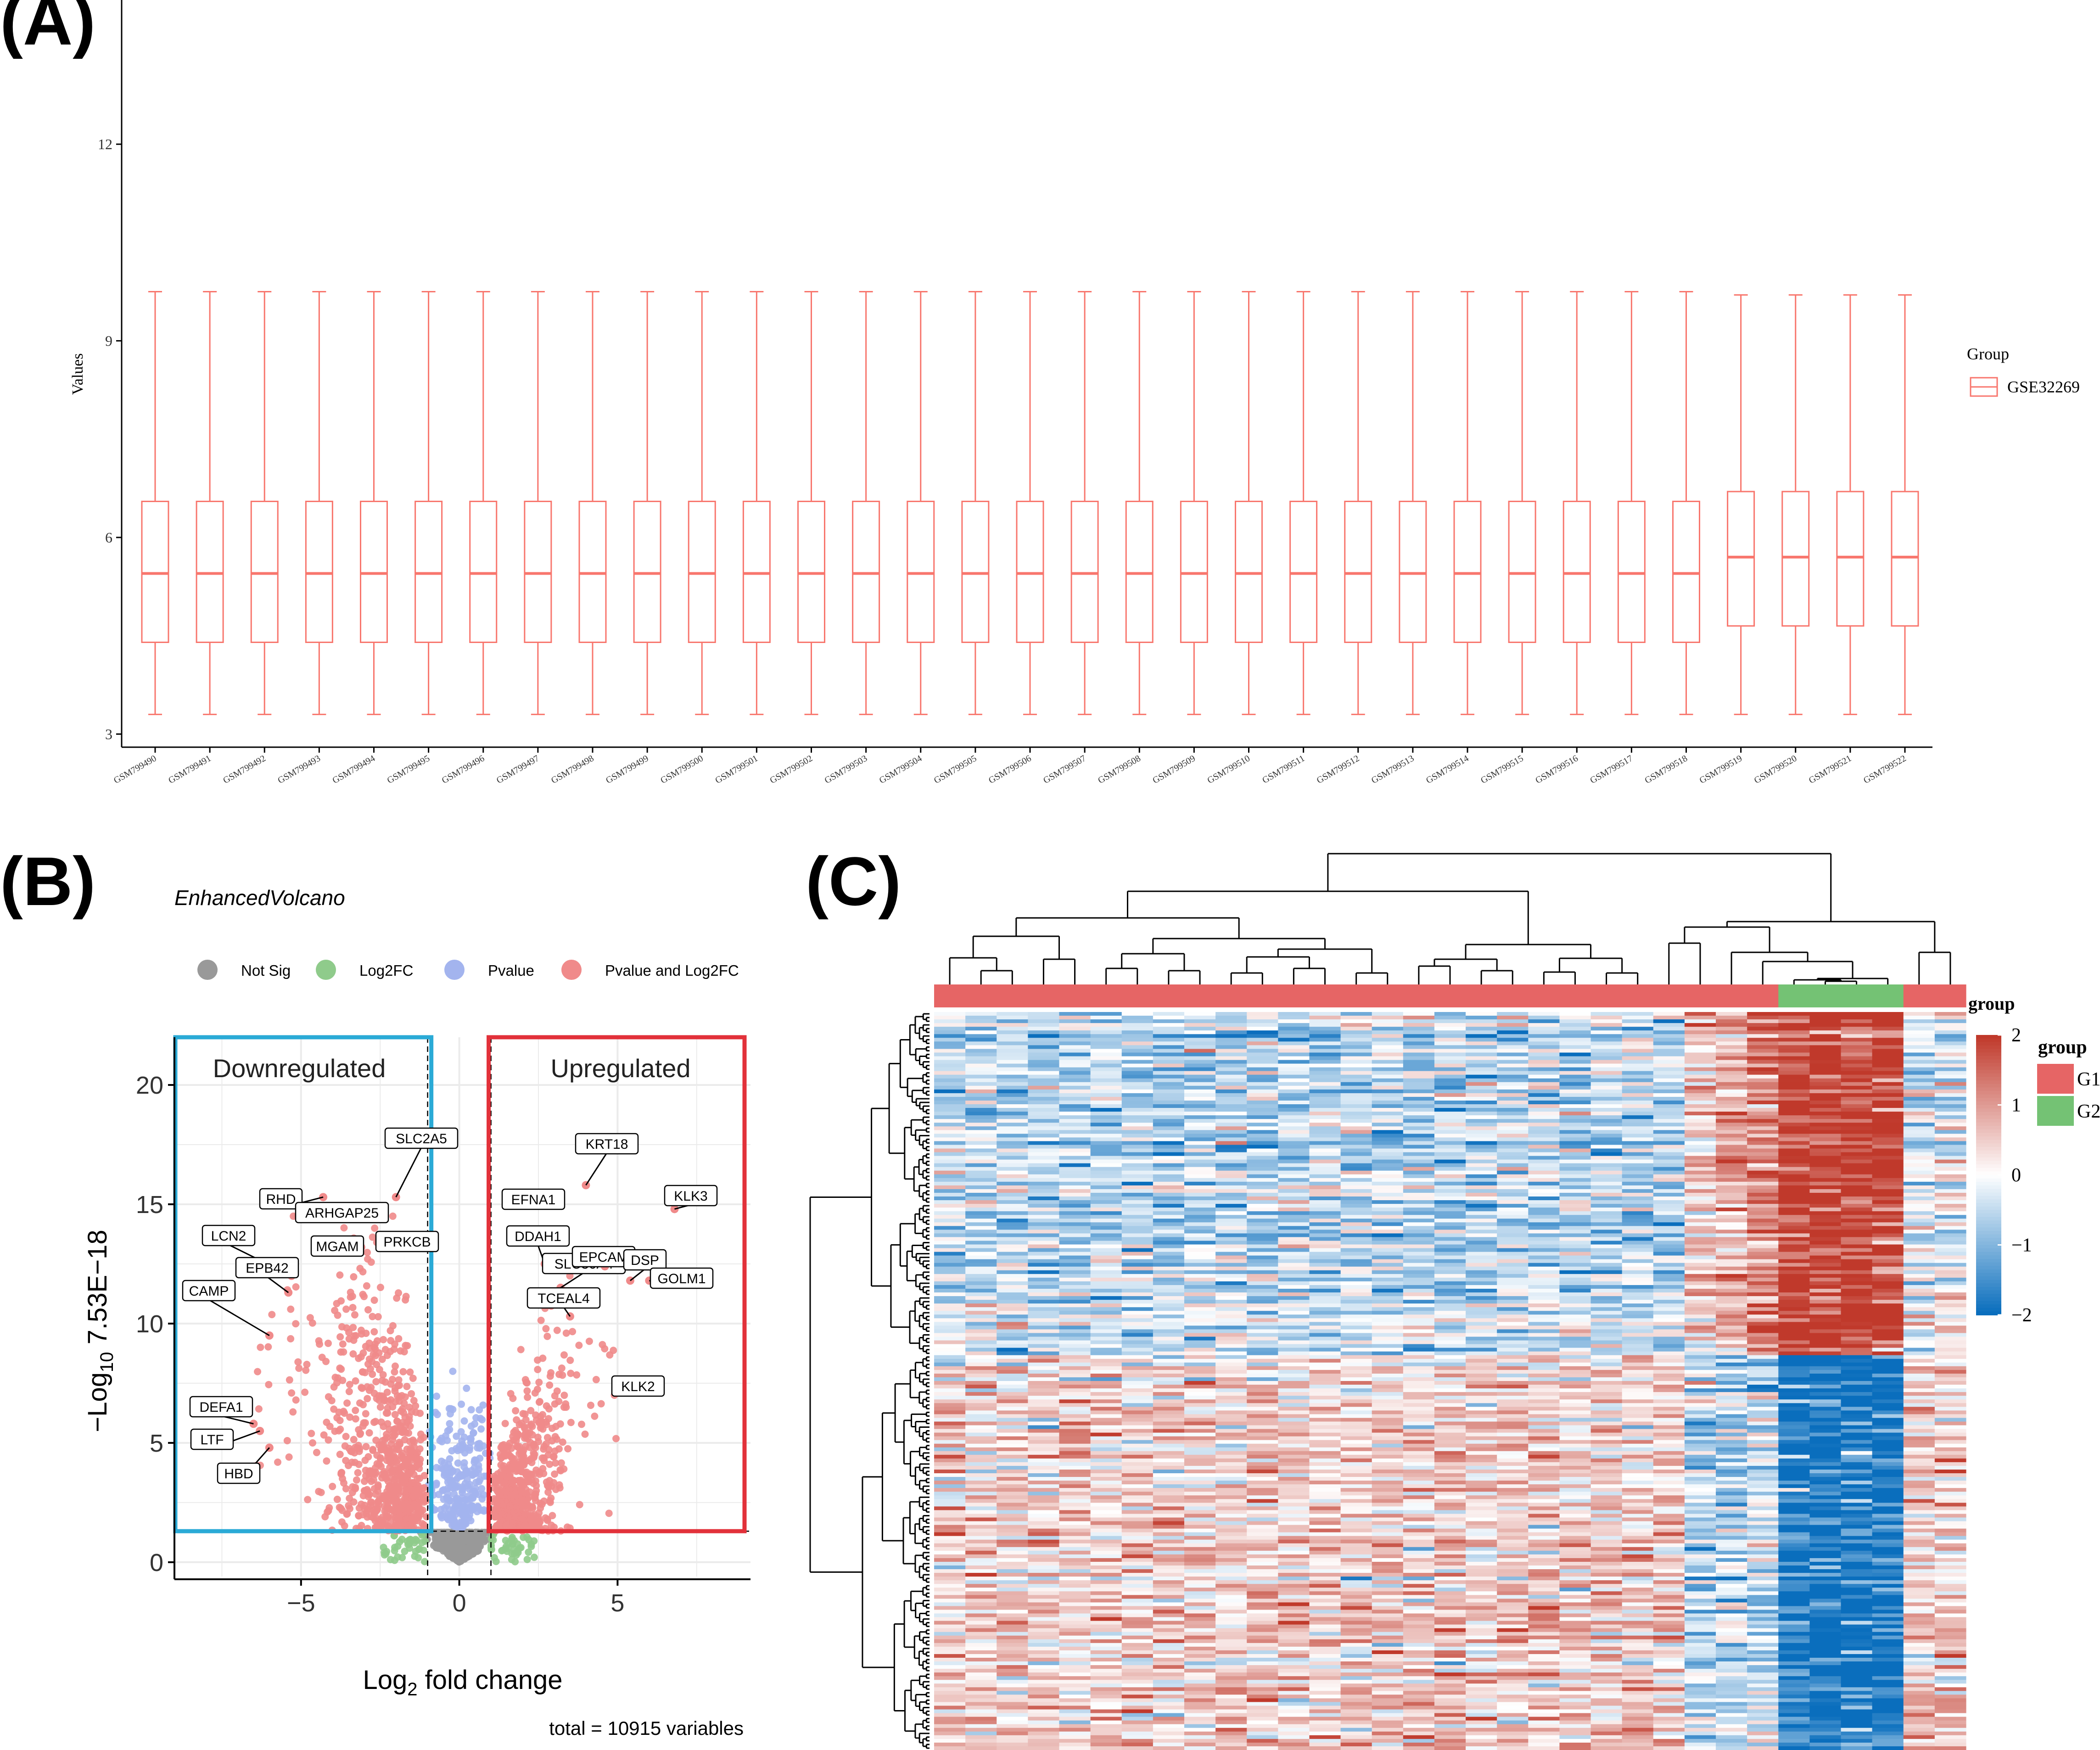 The image size is (2100, 1750). What do you see at coordinates (135, 769) in the screenshot?
I see `x-tick-label: GSM799490` at bounding box center [135, 769].